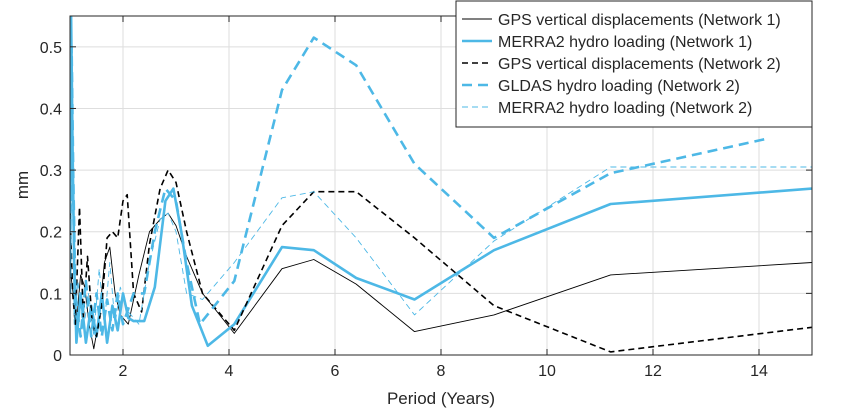 Image resolution: width=854 pixels, height=413 pixels. What do you see at coordinates (51, 109) in the screenshot?
I see `y-tick-label: 0.4` at bounding box center [51, 109].